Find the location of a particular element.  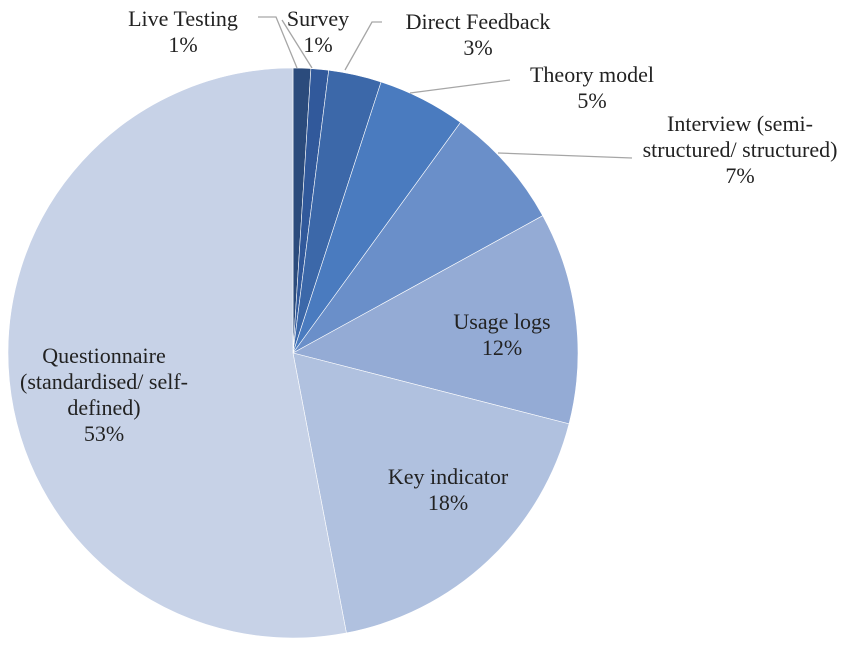

slice-label: Usage logs 12% is located at coordinates (502, 335).